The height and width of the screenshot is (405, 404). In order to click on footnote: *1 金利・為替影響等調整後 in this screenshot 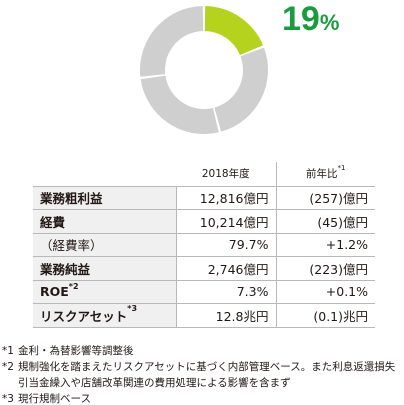, I will do `click(202, 351)`.